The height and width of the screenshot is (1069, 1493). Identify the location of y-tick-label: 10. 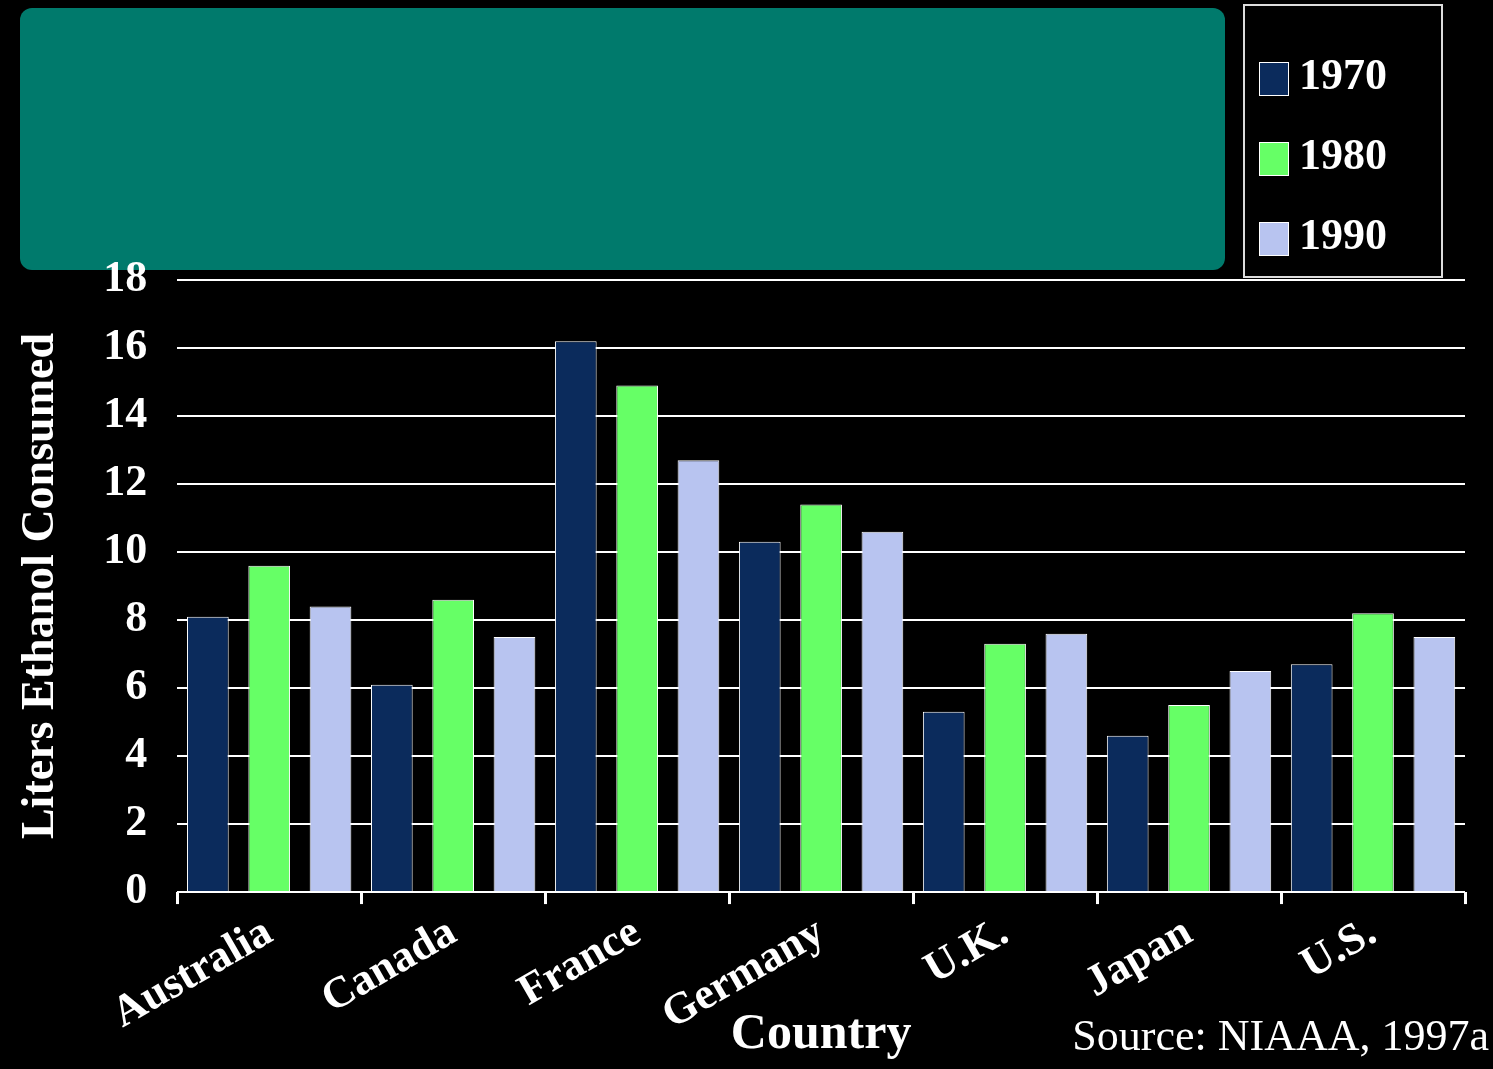
(125, 549).